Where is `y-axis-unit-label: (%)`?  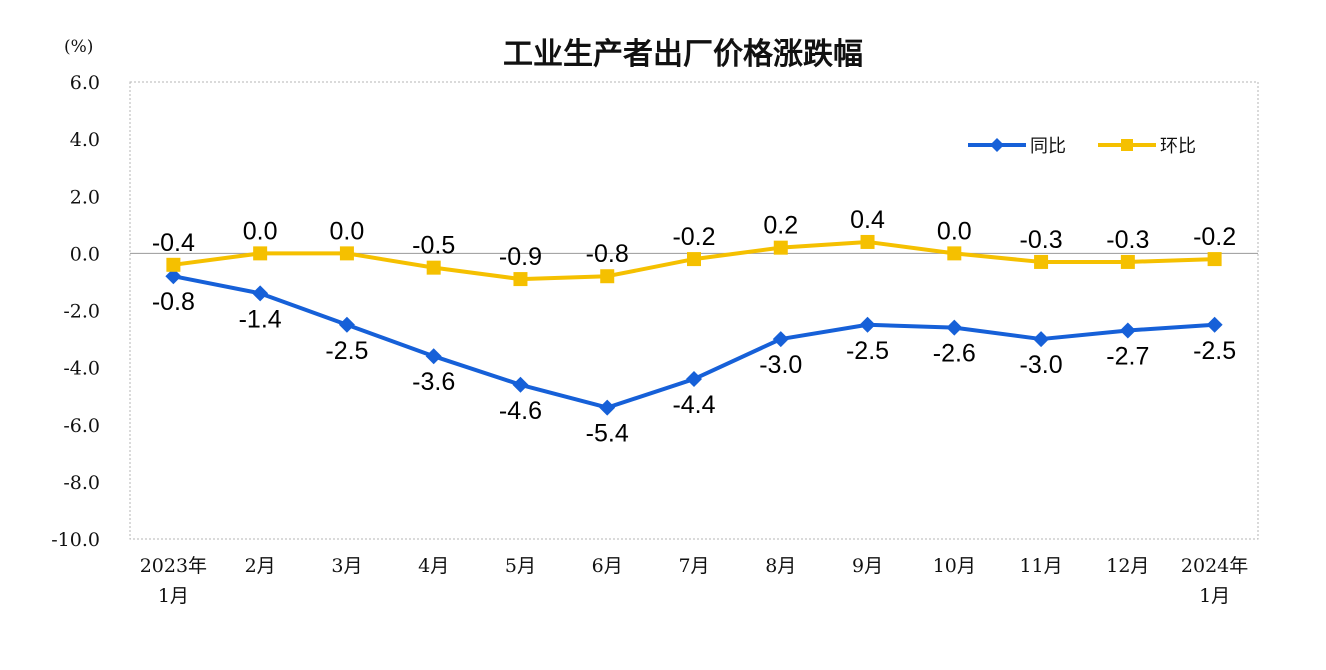
y-axis-unit-label: (%) is located at coordinates (78, 47).